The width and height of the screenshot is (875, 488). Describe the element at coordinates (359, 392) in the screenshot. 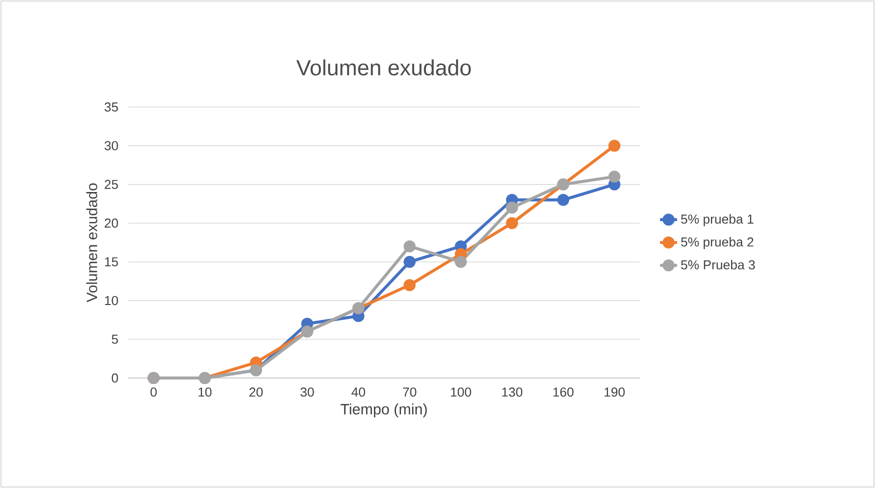

I see `x-tick-label: 40` at that location.